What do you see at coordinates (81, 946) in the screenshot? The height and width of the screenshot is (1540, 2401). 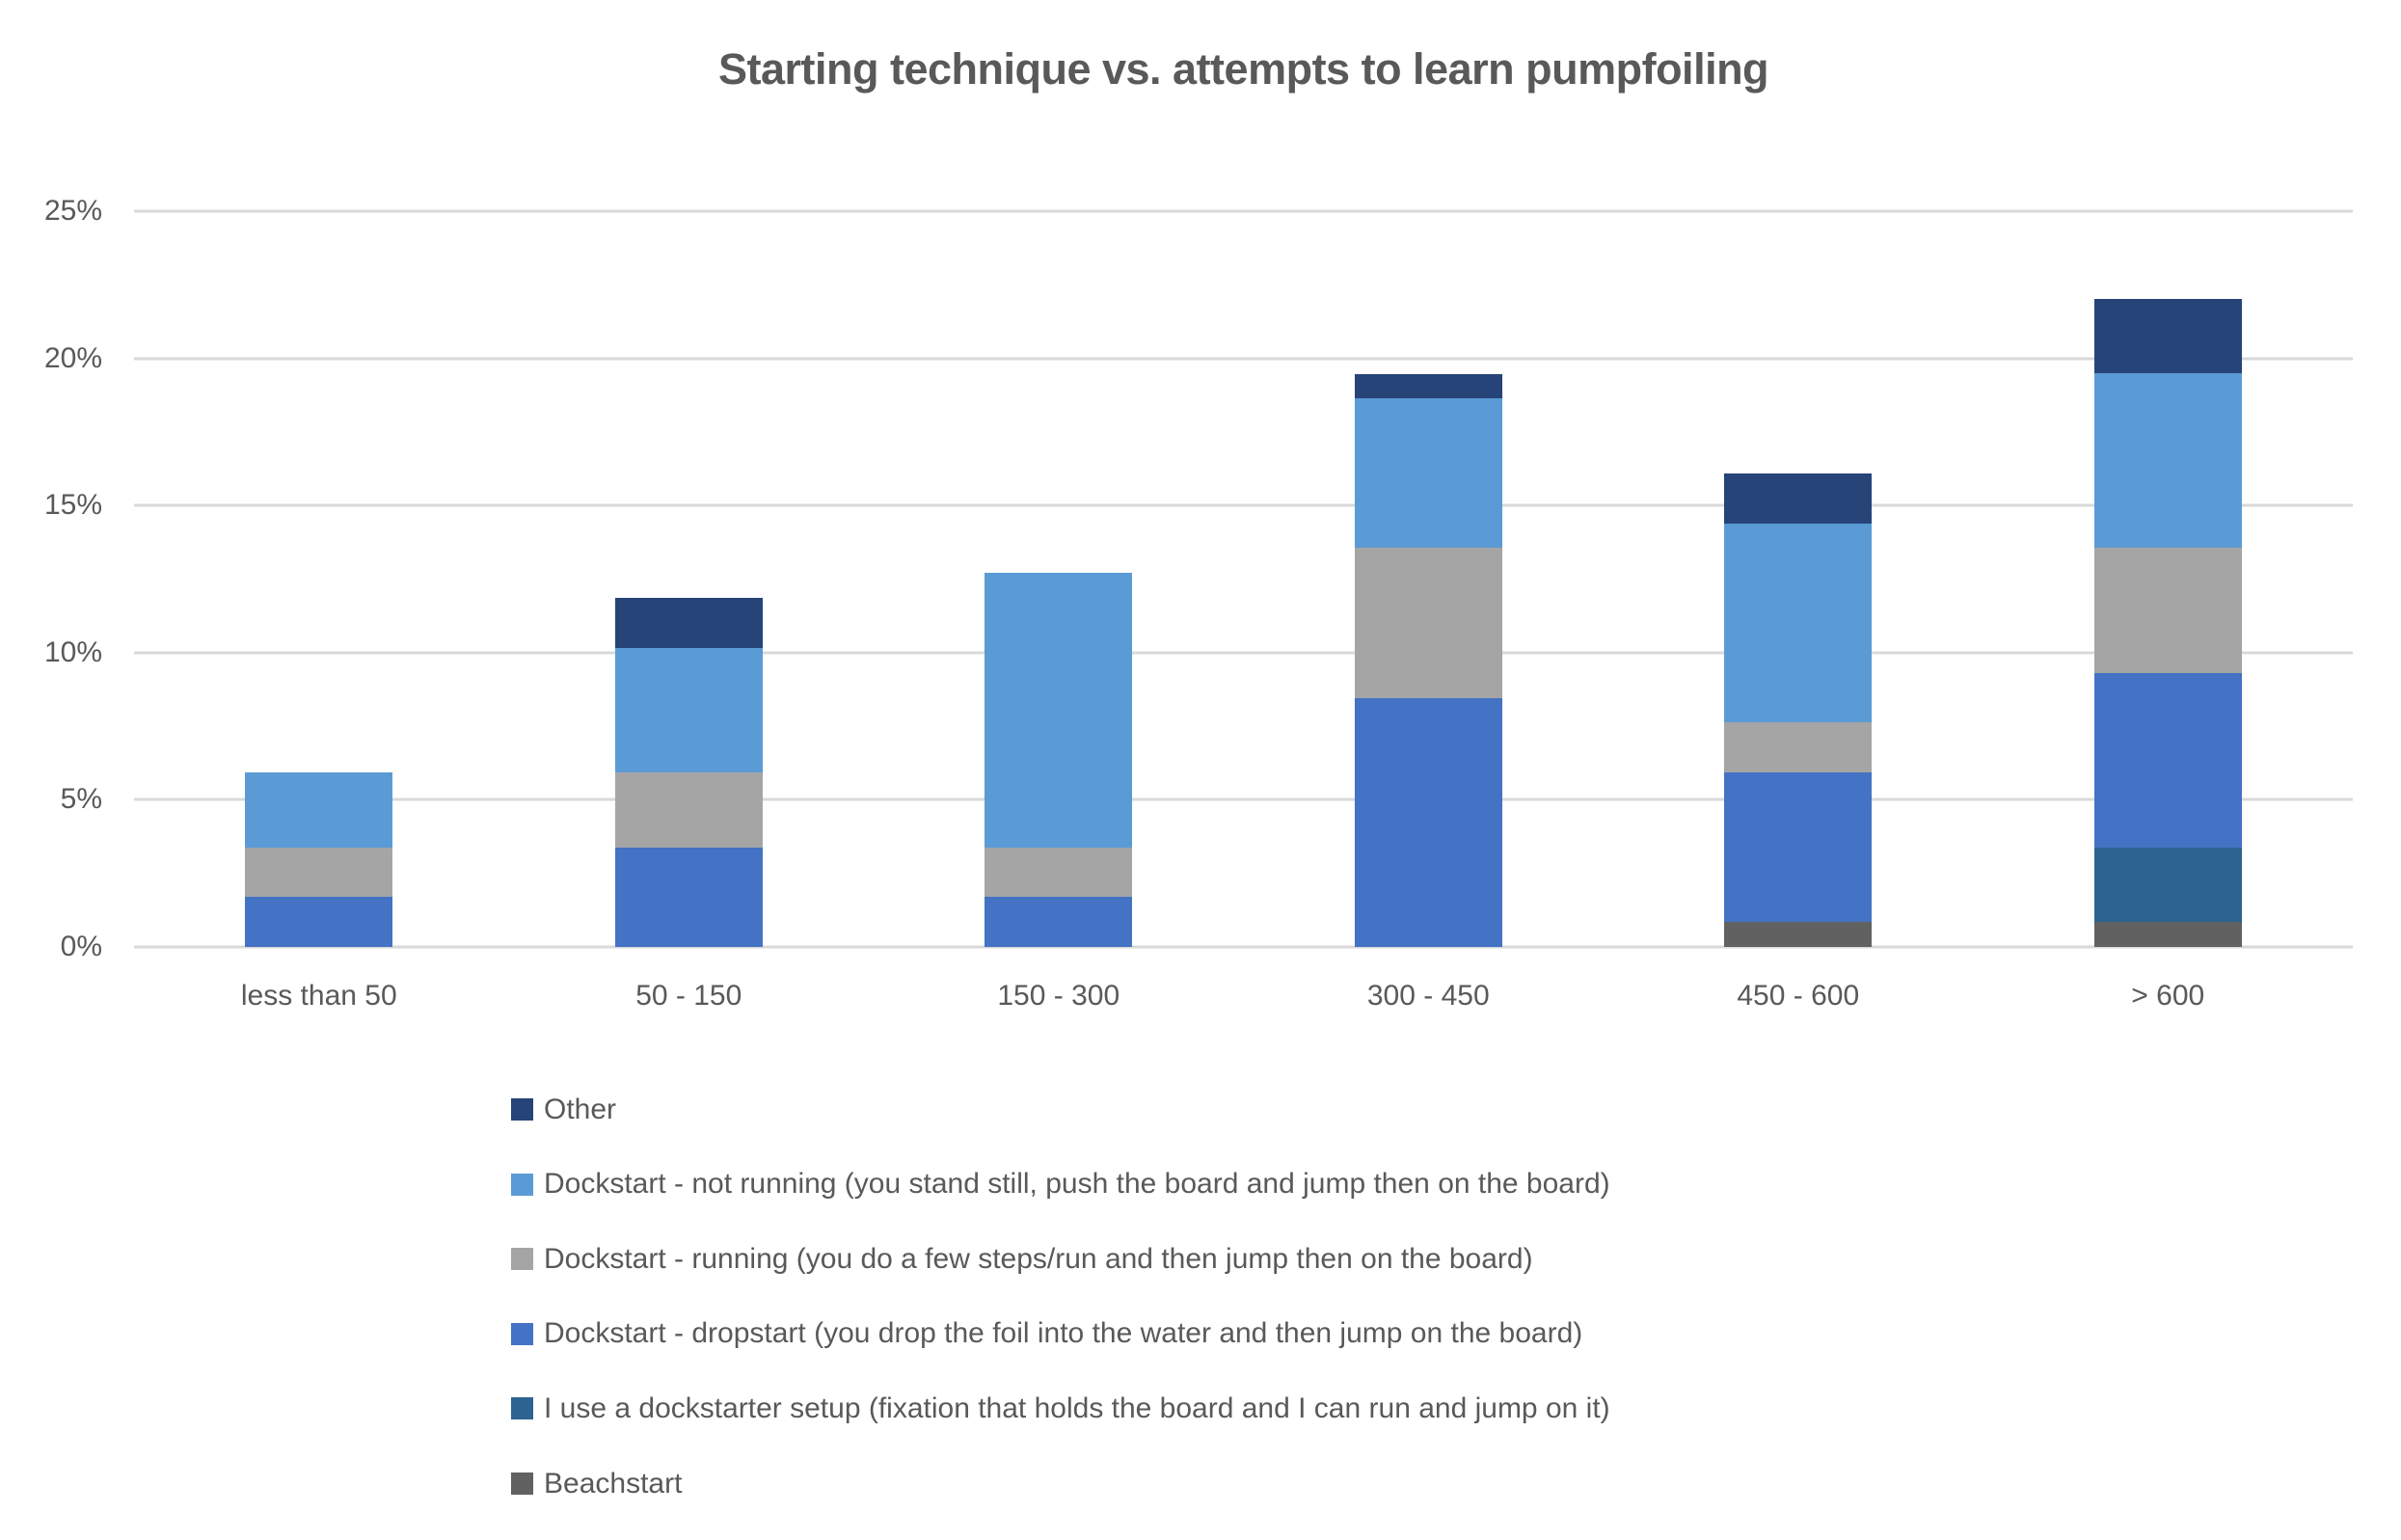 I see `y-tick-label: 0%` at bounding box center [81, 946].